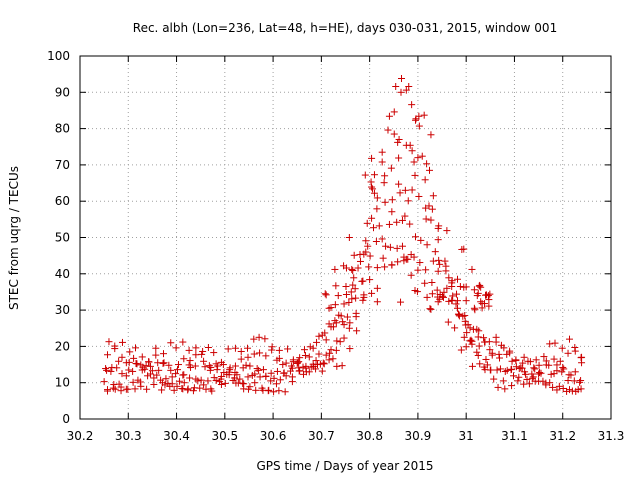 Image resolution: width=640 pixels, height=480 pixels. Describe the element at coordinates (62, 274) in the screenshot. I see `y-tick-label: 40` at that location.